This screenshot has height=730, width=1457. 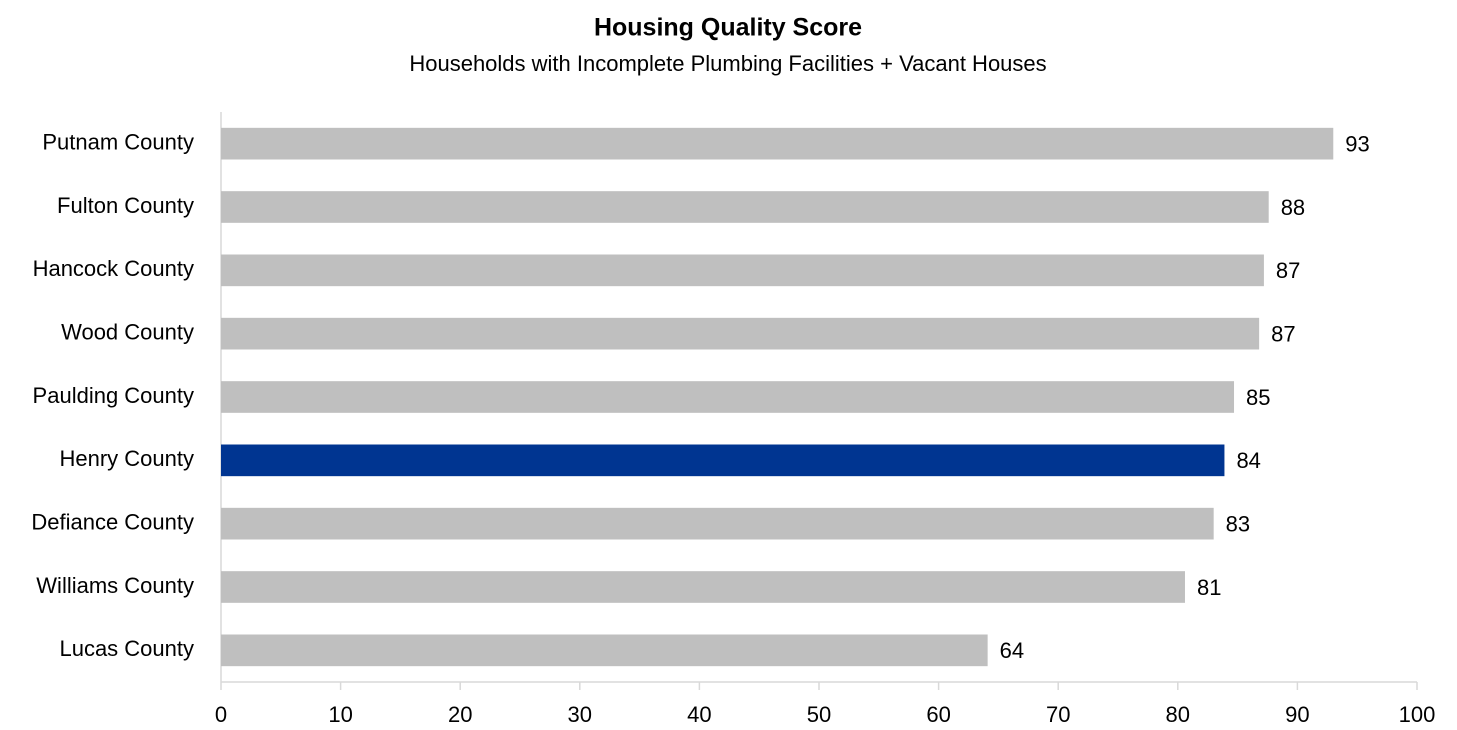 I want to click on data-label: 64, so click(x=1012, y=650).